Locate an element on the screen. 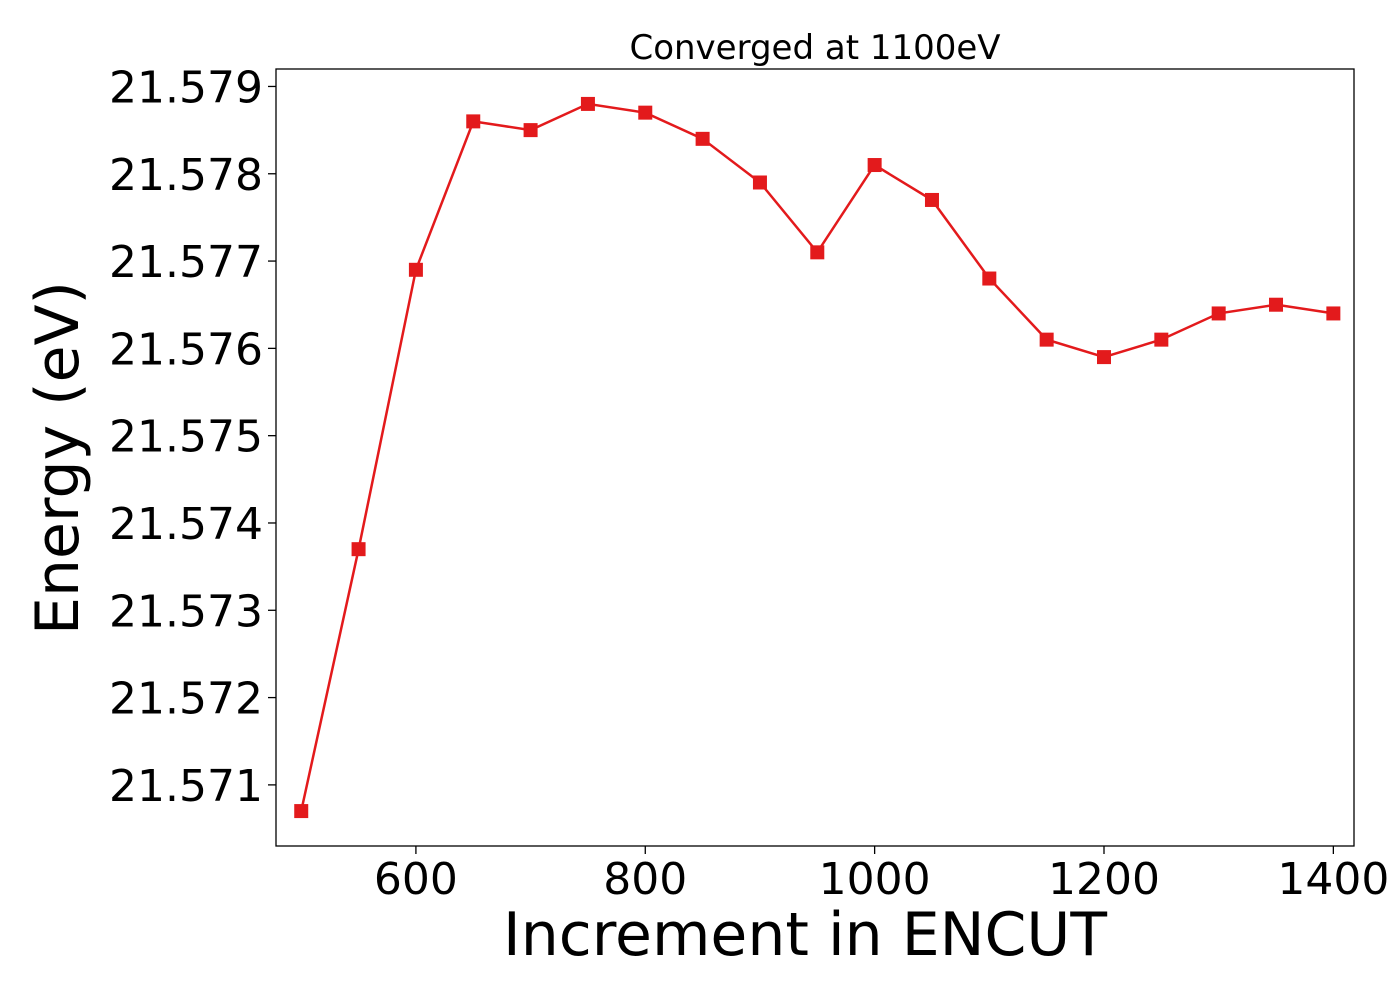 This screenshot has height=1000, width=1400. y-tick-label: 21.577 is located at coordinates (186, 262).